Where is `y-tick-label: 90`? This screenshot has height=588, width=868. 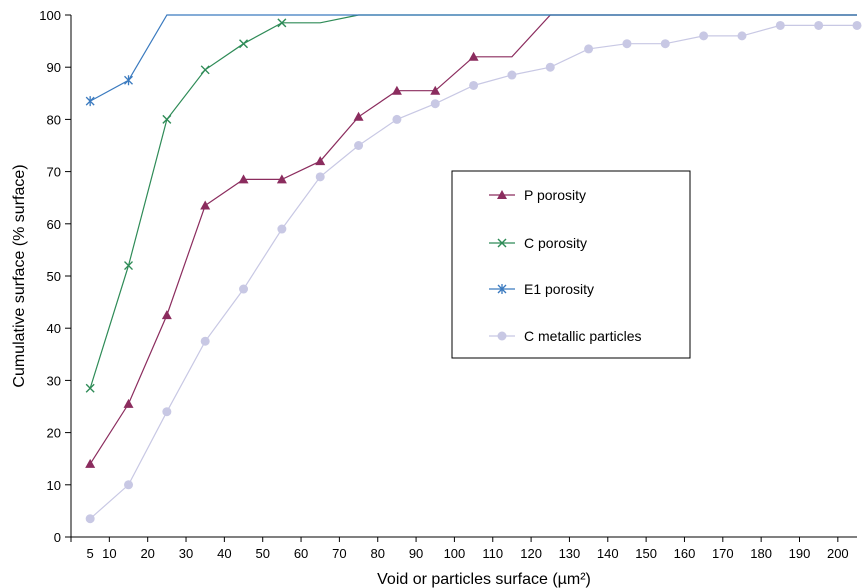
y-tick-label: 90 is located at coordinates (54, 67).